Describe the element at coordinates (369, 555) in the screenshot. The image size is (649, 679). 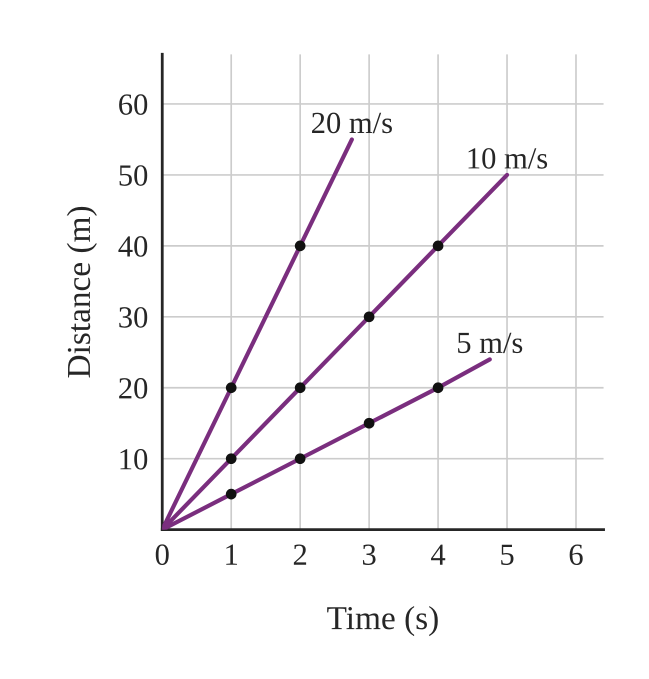
I see `x-tick-label: 3` at that location.